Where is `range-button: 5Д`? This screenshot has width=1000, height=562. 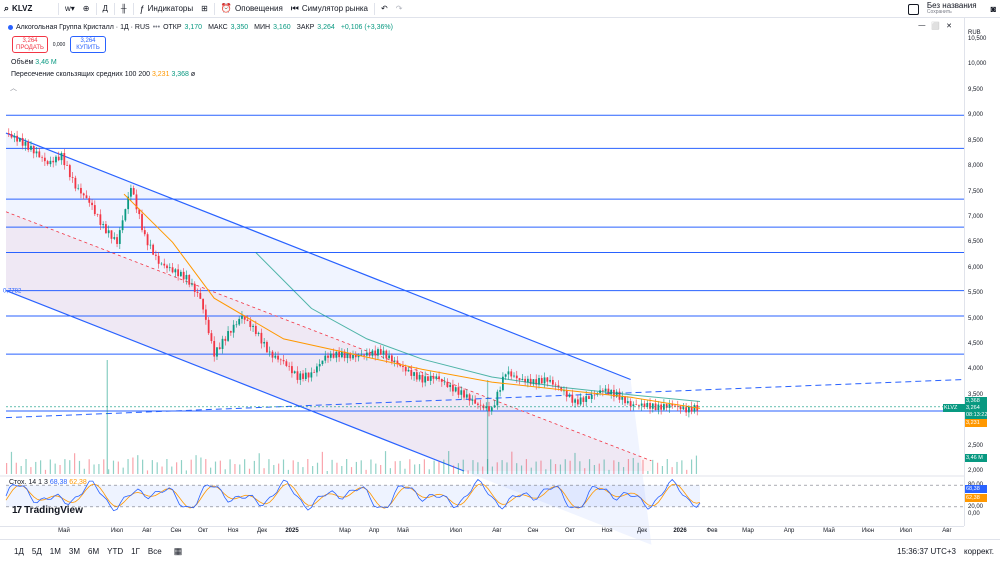
range-button: 5Д is located at coordinates (36, 551).